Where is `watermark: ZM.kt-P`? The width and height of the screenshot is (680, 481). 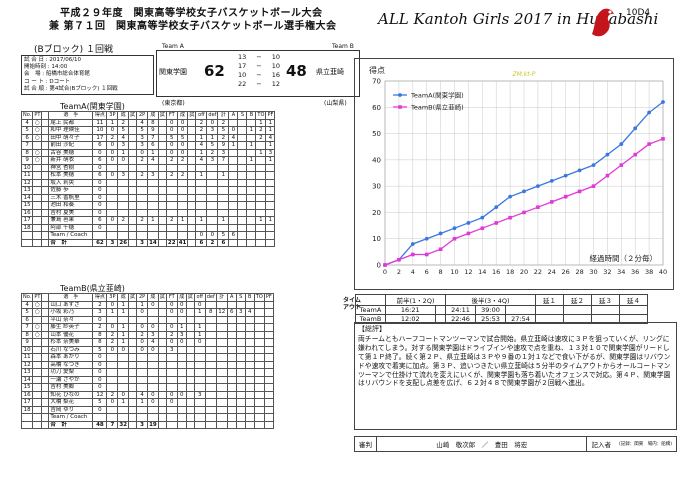 watermark: ZM.kt-P is located at coordinates (524, 74).